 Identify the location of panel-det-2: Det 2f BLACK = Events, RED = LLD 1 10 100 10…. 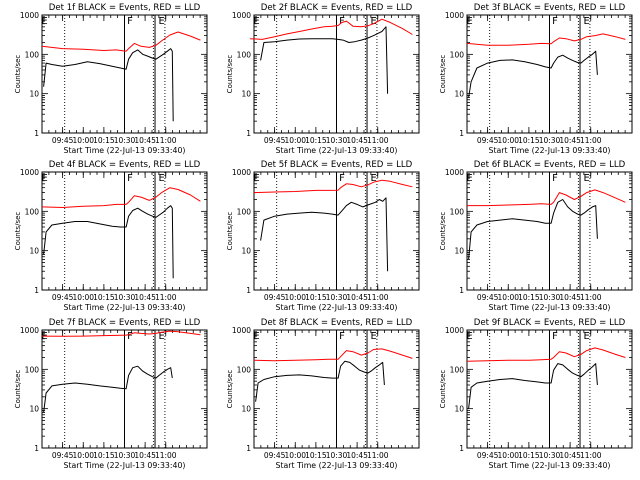
(323, 79).